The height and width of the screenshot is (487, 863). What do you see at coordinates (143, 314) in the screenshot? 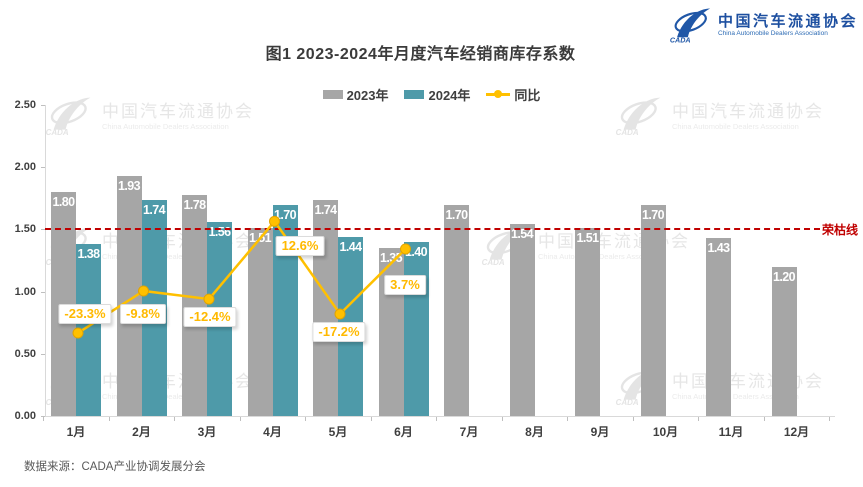
I see `yoy-percent-label: -9.8%` at bounding box center [143, 314].